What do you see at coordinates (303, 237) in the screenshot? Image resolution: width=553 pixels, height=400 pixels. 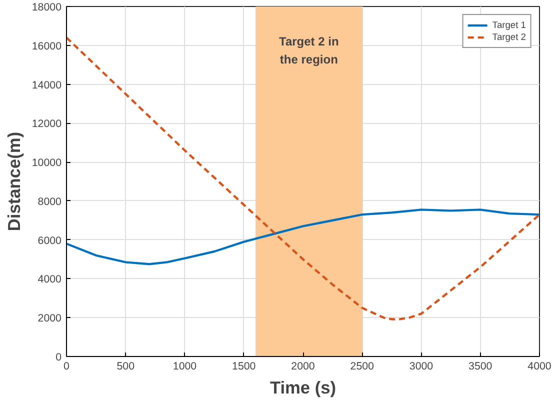 I see `line-series` at bounding box center [303, 237].